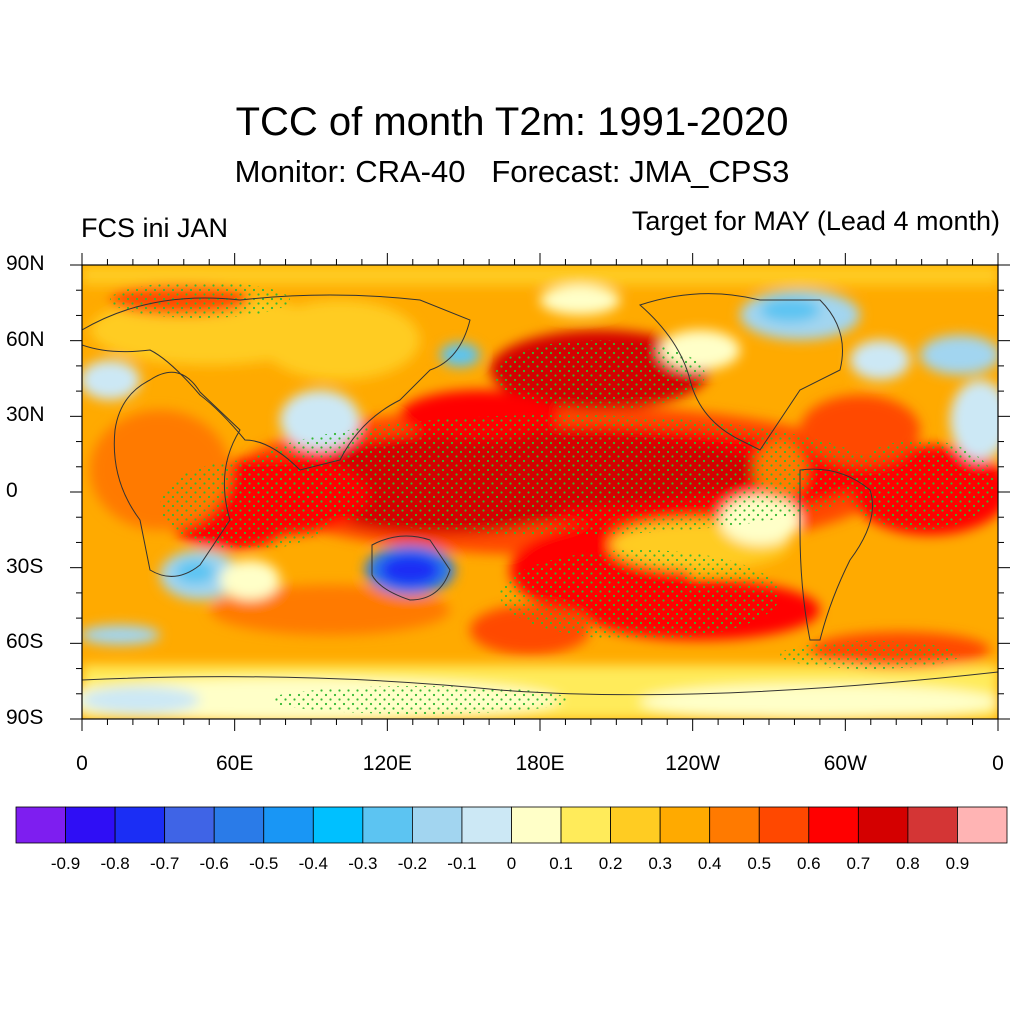 Image resolution: width=1024 pixels, height=1024 pixels. What do you see at coordinates (276, 382) in the screenshot?
I see `eurasia-outline` at bounding box center [276, 382].